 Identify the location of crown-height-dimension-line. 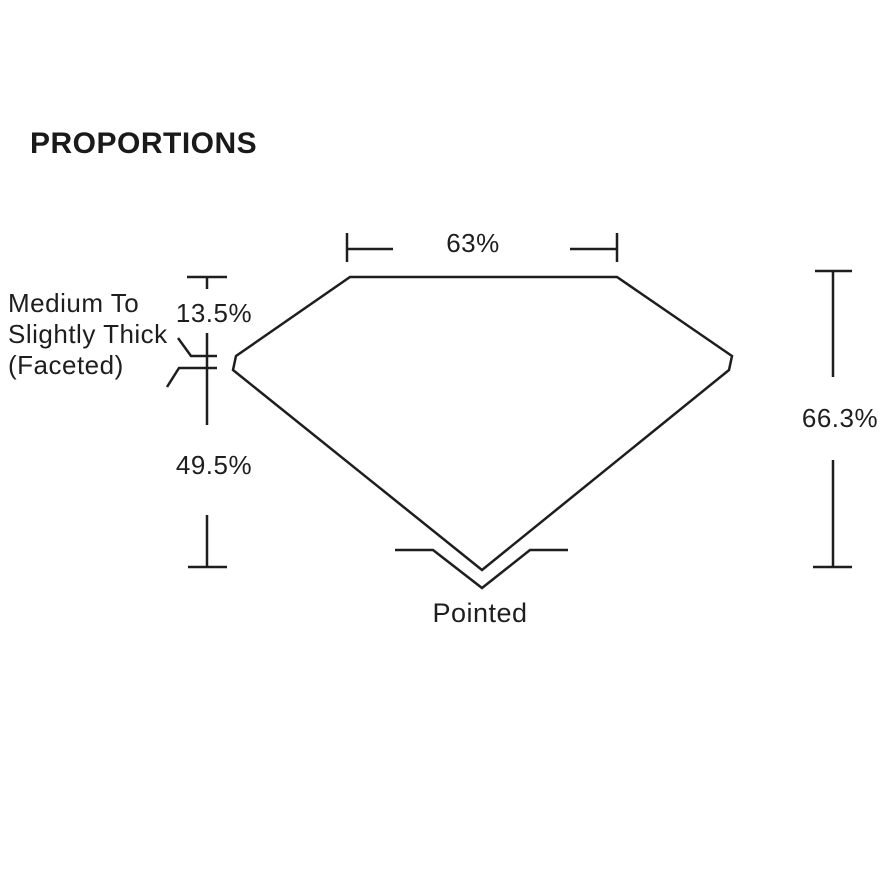
(207, 350).